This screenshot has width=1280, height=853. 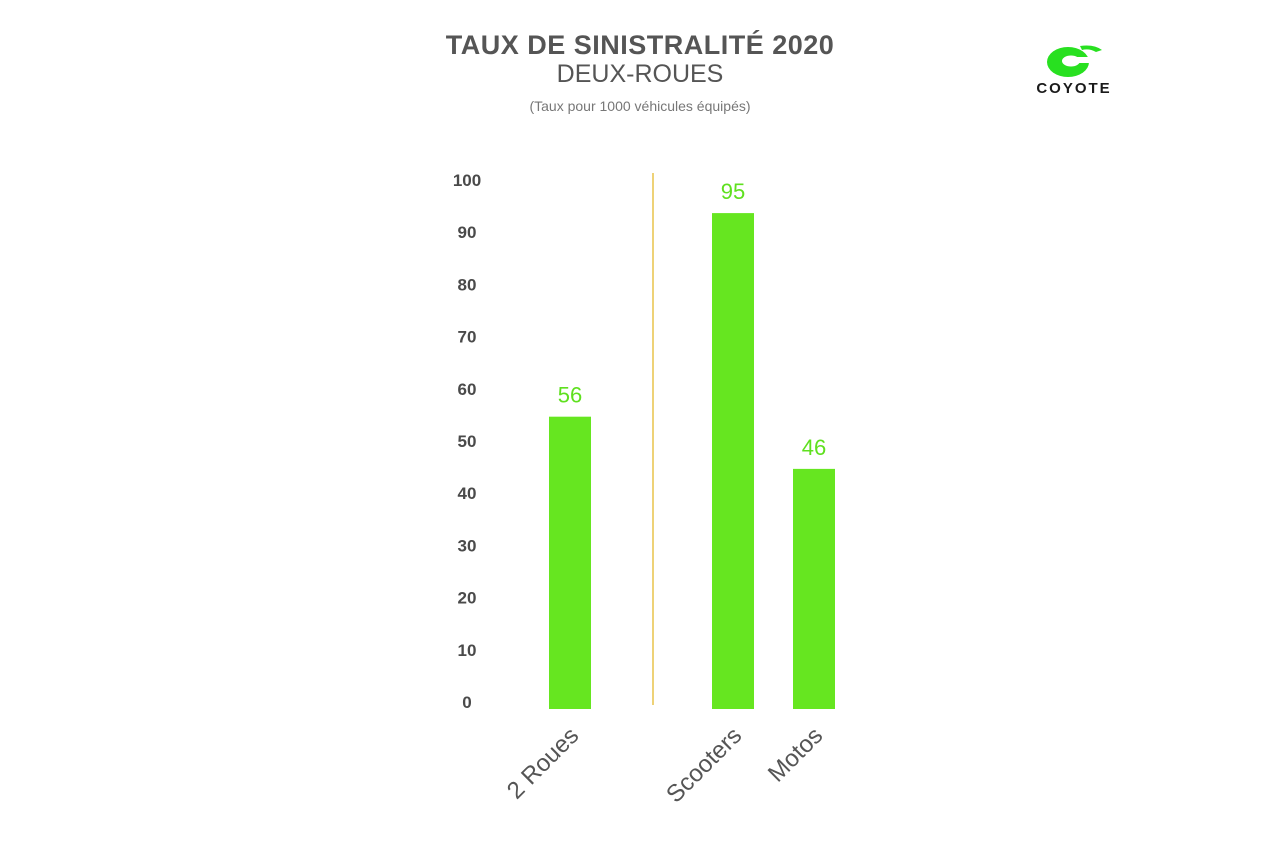 What do you see at coordinates (733, 191) in the screenshot?
I see `bar-value-label: 95` at bounding box center [733, 191].